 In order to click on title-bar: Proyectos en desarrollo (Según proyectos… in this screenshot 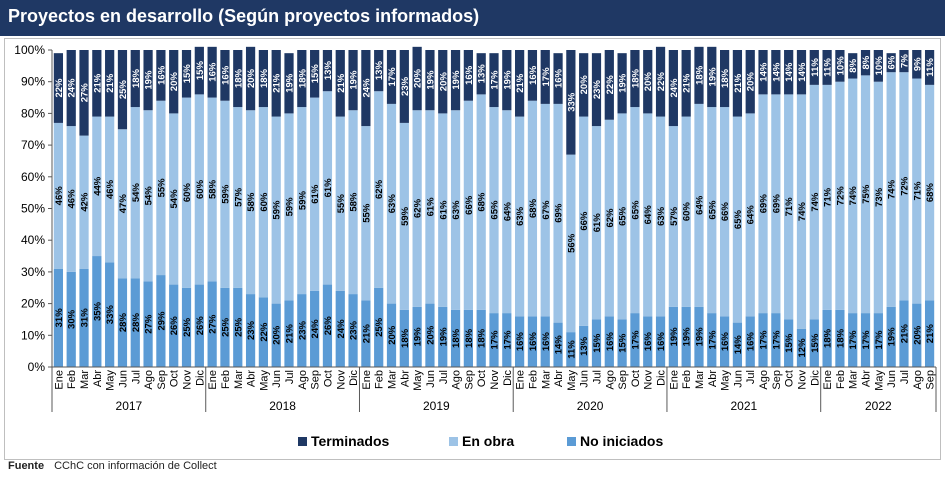, I will do `click(472, 18)`.